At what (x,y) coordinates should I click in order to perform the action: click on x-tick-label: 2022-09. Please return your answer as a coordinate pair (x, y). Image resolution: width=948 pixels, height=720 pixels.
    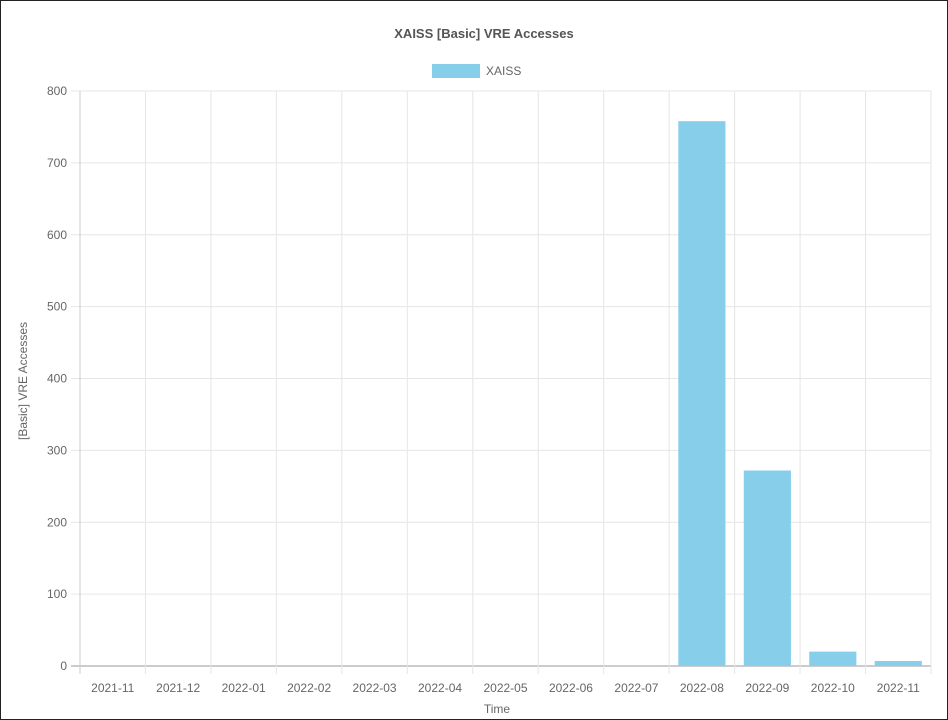
    Looking at the image, I should click on (767, 688).